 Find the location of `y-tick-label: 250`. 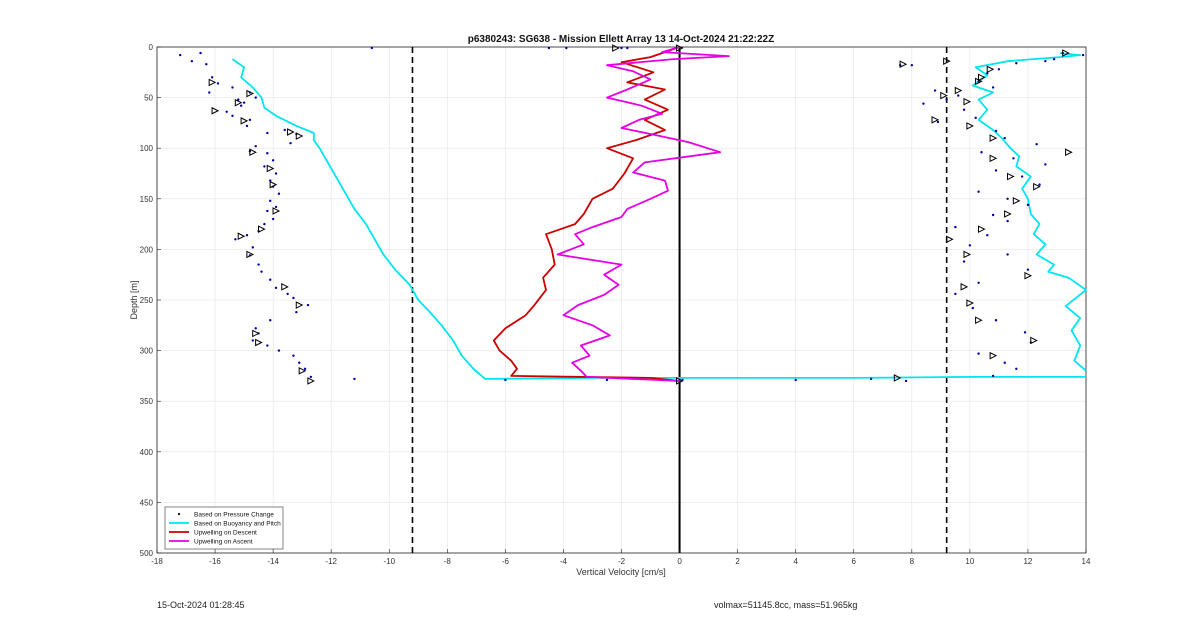

y-tick-label: 250 is located at coordinates (147, 300).